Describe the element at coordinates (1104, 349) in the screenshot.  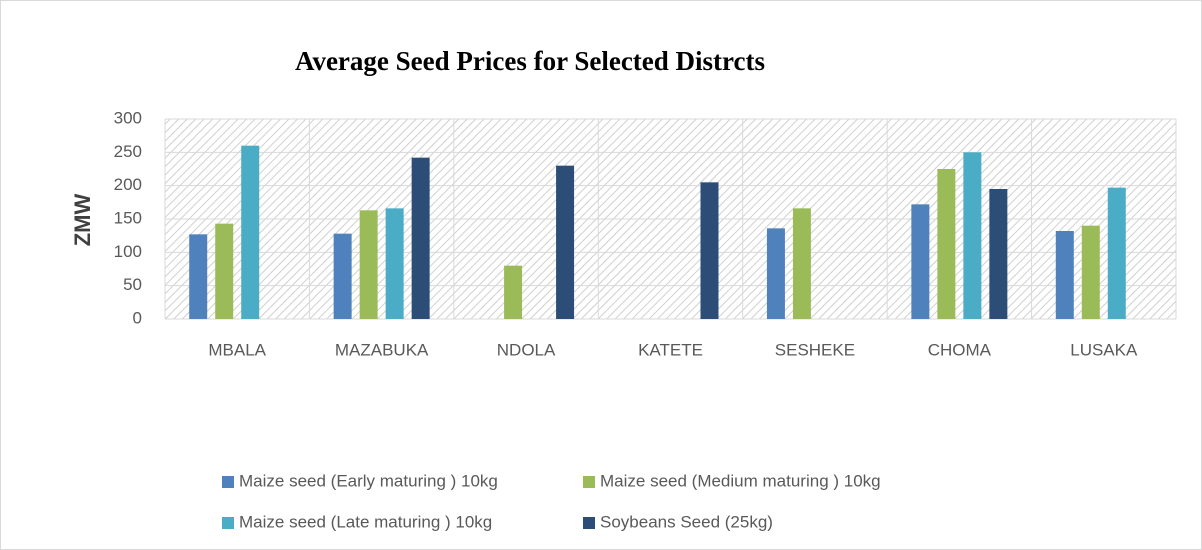
I see `x-tick-label: LUSAKA` at that location.